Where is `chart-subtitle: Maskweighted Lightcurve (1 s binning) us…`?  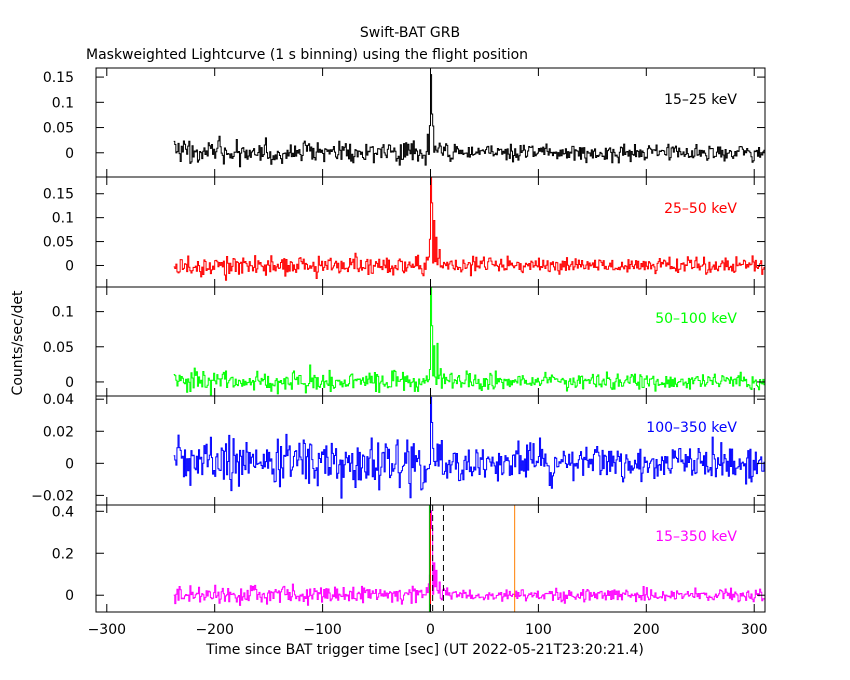
chart-subtitle: Maskweighted Lightcurve (1 s binning) us… is located at coordinates (307, 55).